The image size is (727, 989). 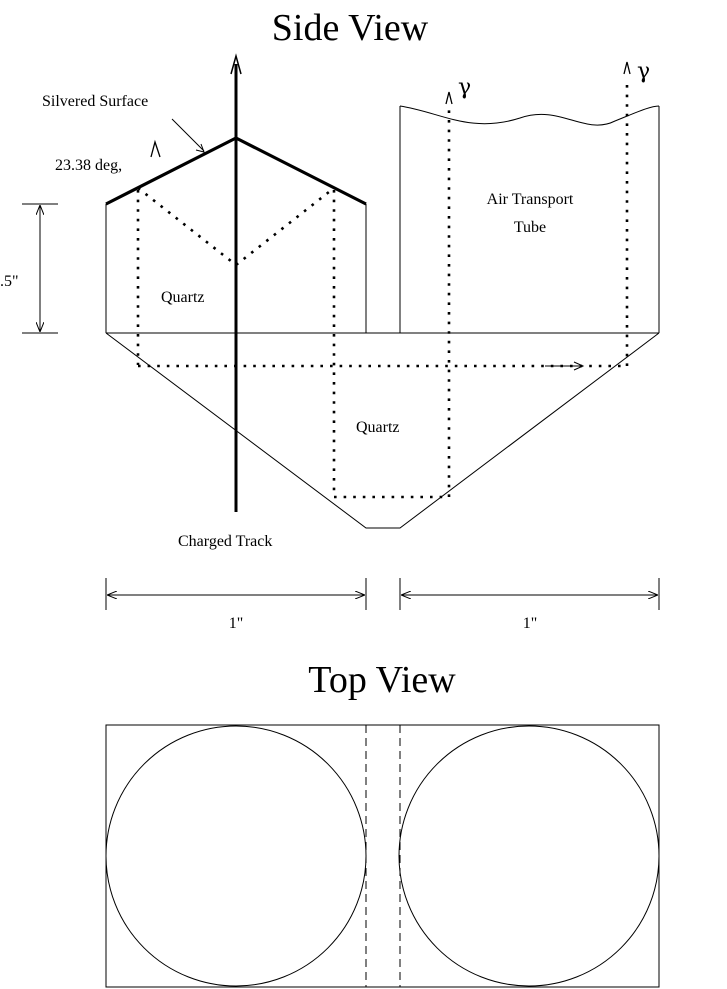 What do you see at coordinates (530, 199) in the screenshot?
I see `air-tube-label-line1: Air Transport` at bounding box center [530, 199].